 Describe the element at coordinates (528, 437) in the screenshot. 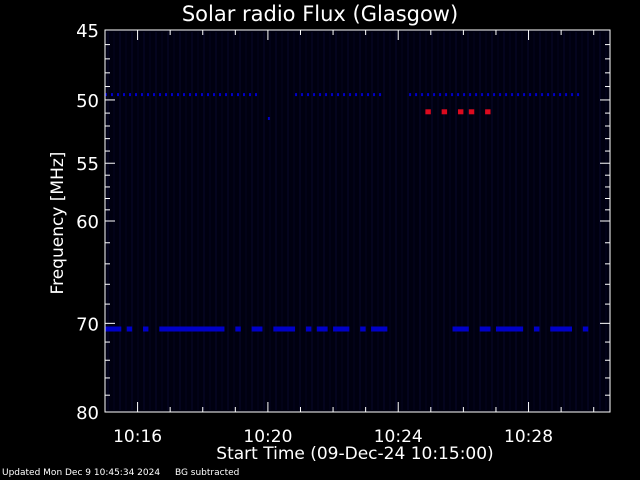

I see `x-tick-label: 10:28` at that location.